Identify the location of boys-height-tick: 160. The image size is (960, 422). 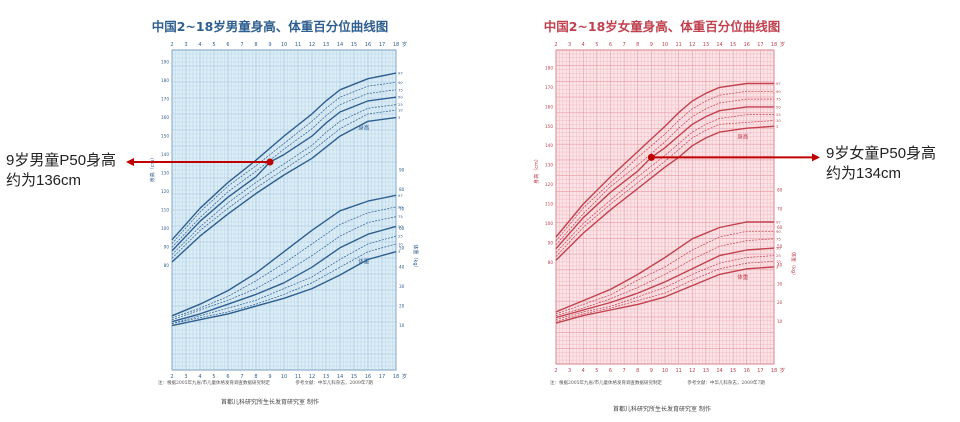
(165, 117).